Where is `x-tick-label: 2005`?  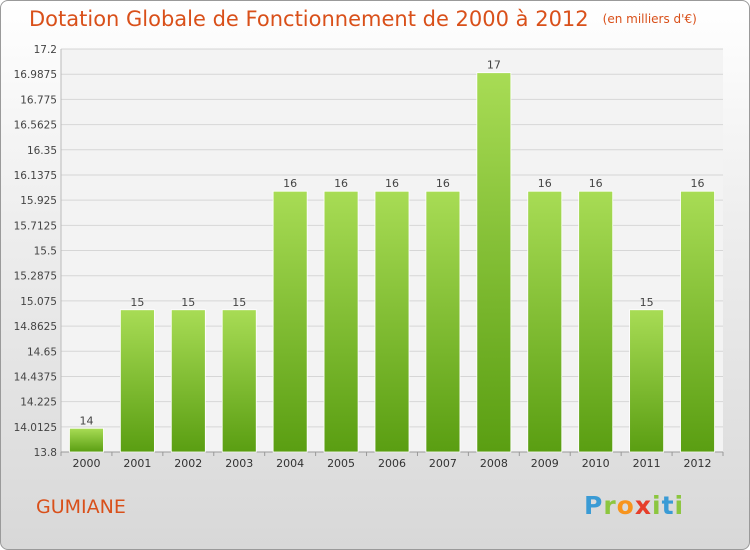
x-tick-label: 2005 is located at coordinates (341, 463).